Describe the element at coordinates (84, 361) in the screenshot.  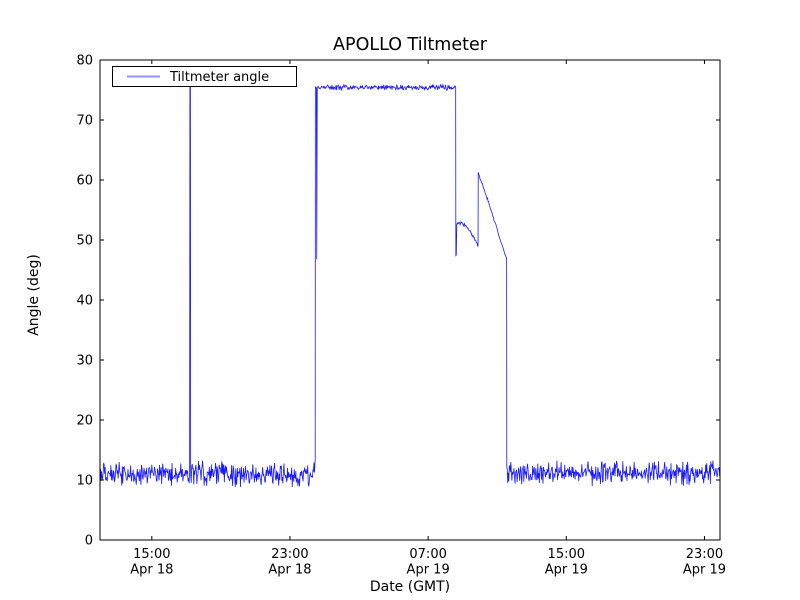
I see `y-tick-label: 30` at that location.